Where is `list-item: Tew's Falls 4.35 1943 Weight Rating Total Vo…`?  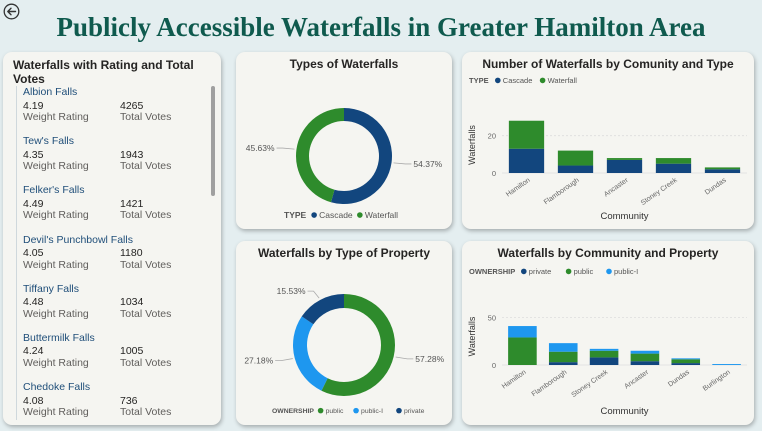
list-item: Tew's Falls 4.35 1943 Weight Rating Total Vo… is located at coordinates (111, 160).